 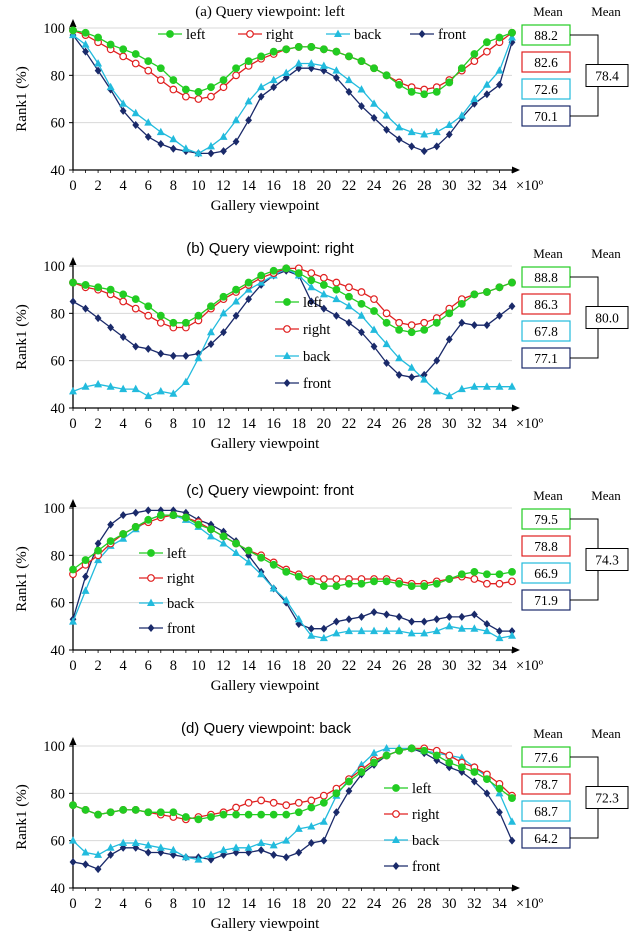 What do you see at coordinates (606, 253) in the screenshot?
I see `overall-mean-header: Mean` at bounding box center [606, 253].